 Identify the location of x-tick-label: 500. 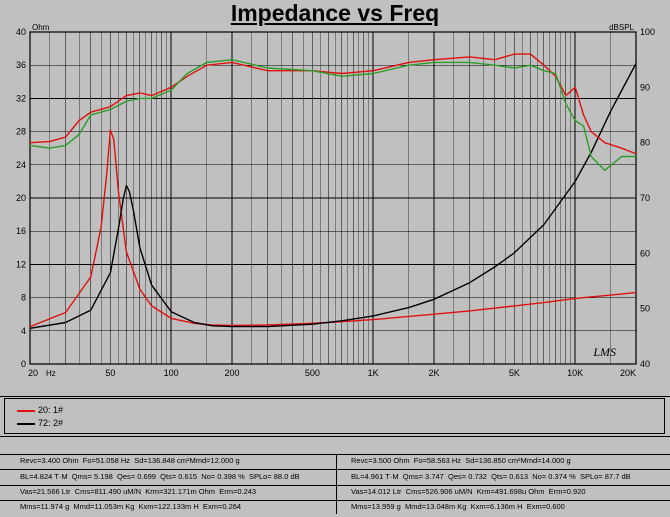
(312, 373).